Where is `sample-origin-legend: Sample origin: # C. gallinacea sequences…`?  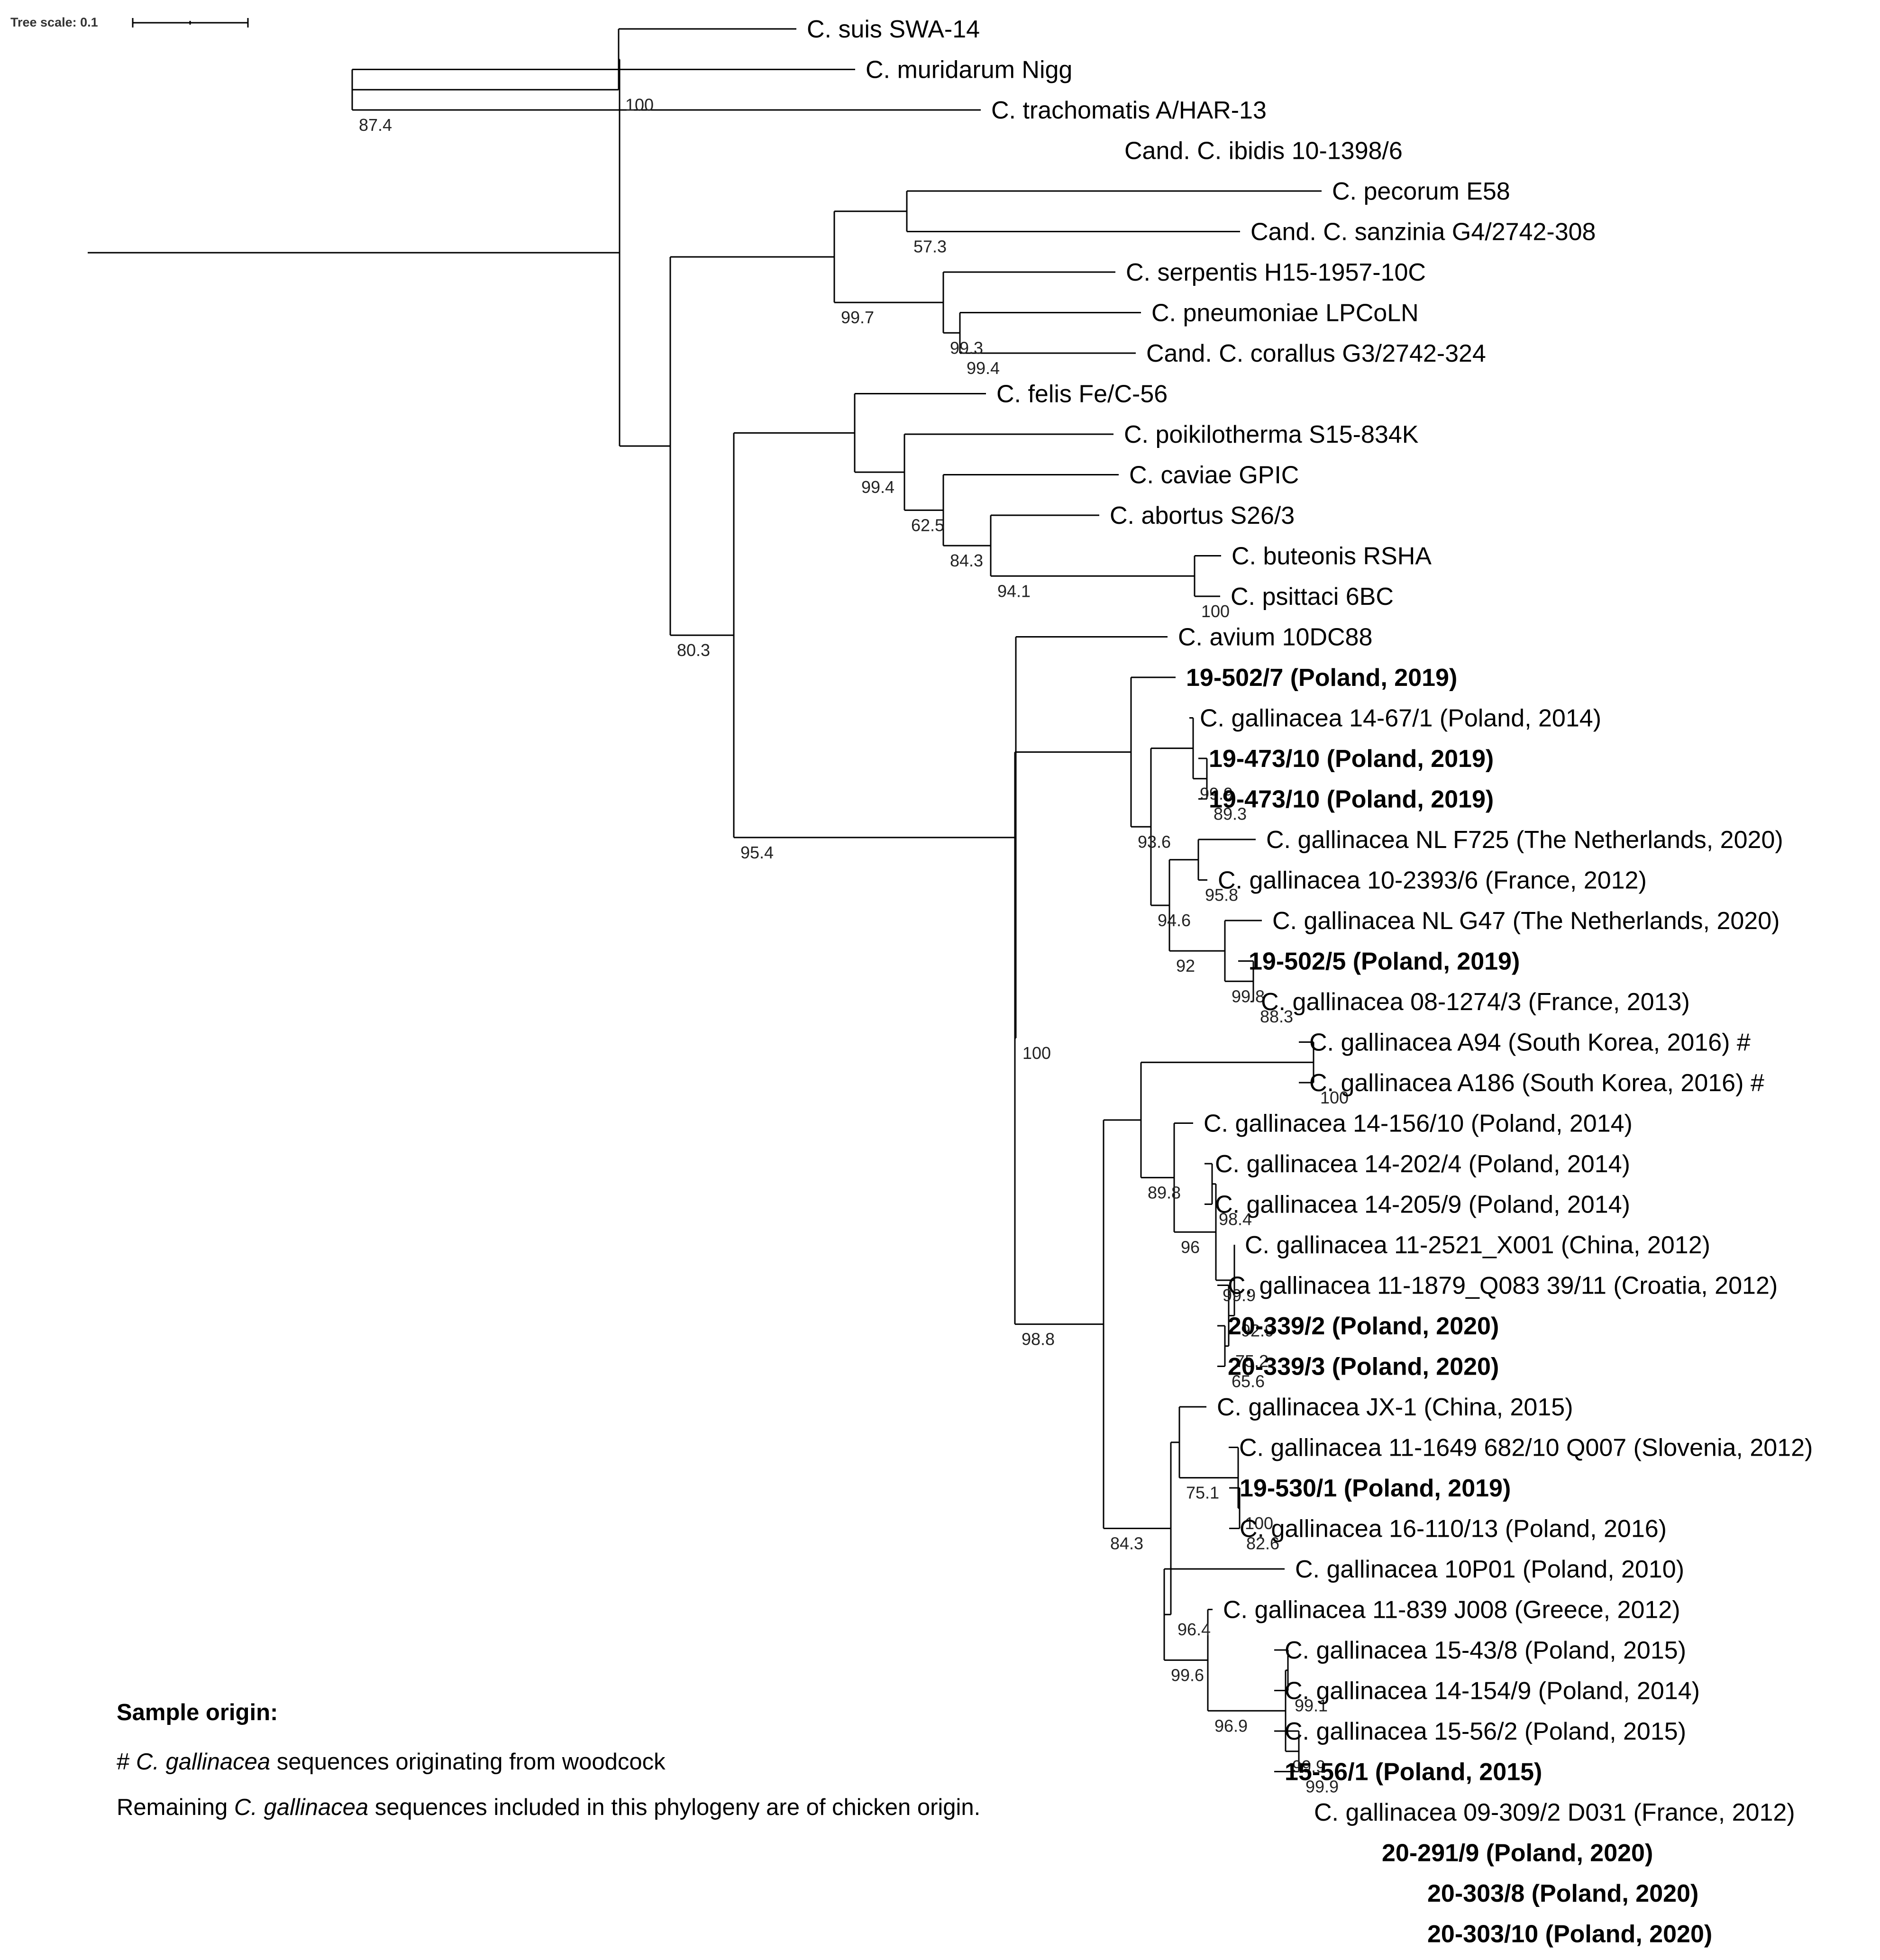 sample-origin-legend: Sample origin: # C. gallinacea sequences… is located at coordinates (549, 1769).